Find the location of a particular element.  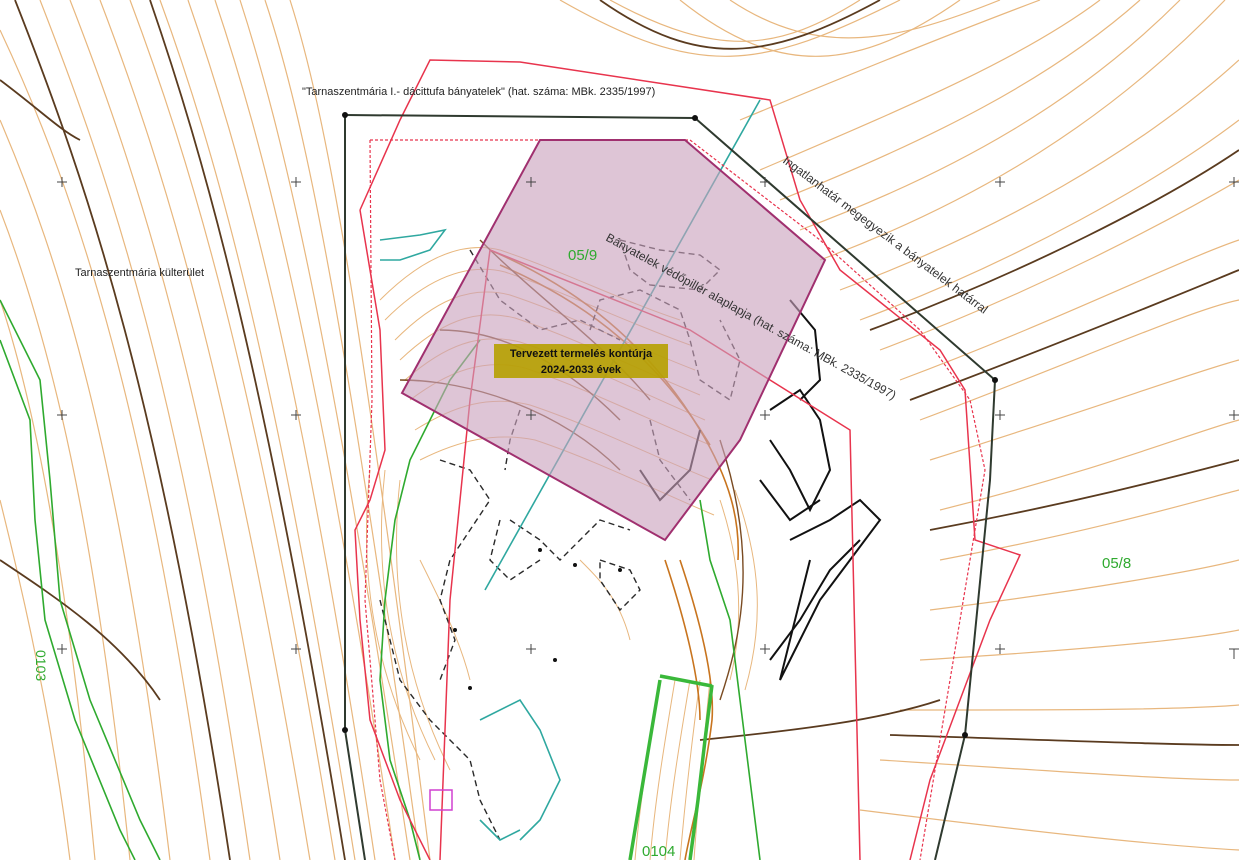

planned-contour-label-line1: Tervezett termelés kontúrja is located at coordinates (581, 354).